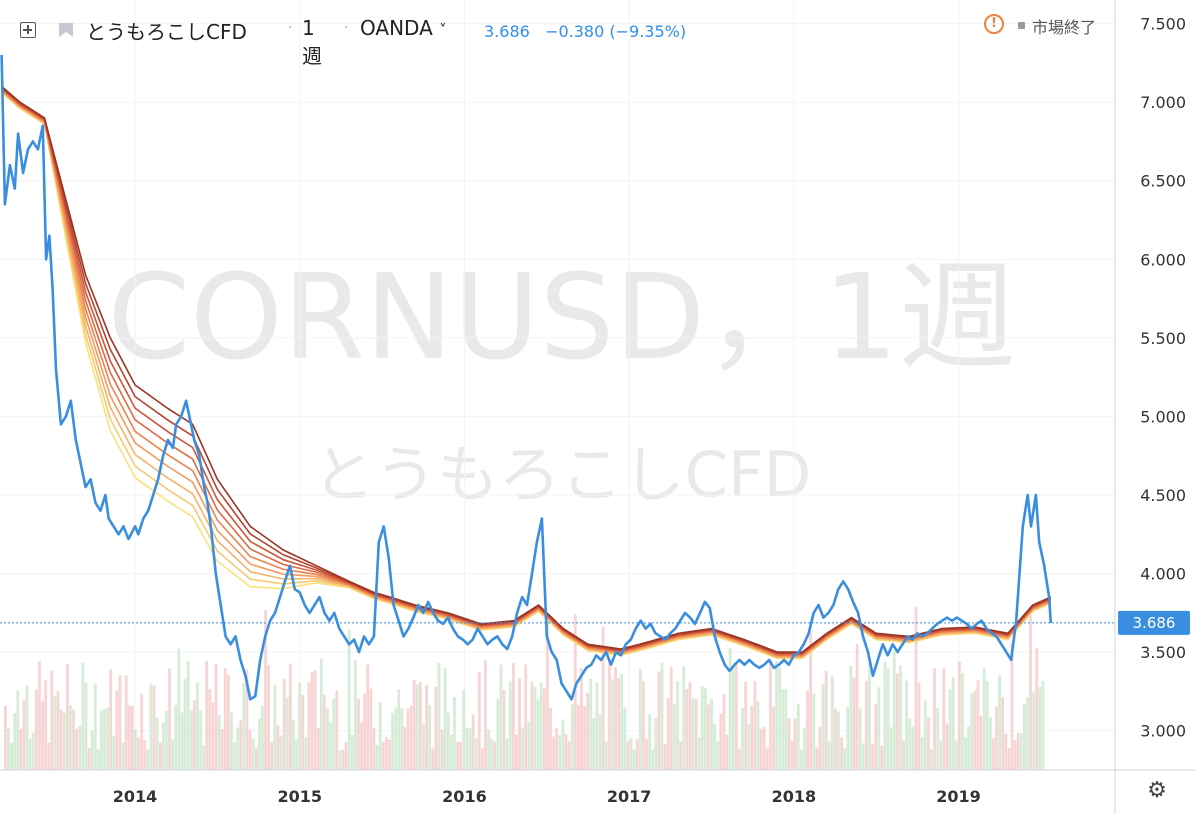 The height and width of the screenshot is (818, 1196). I want to click on timeframe: 1週, so click(312, 42).